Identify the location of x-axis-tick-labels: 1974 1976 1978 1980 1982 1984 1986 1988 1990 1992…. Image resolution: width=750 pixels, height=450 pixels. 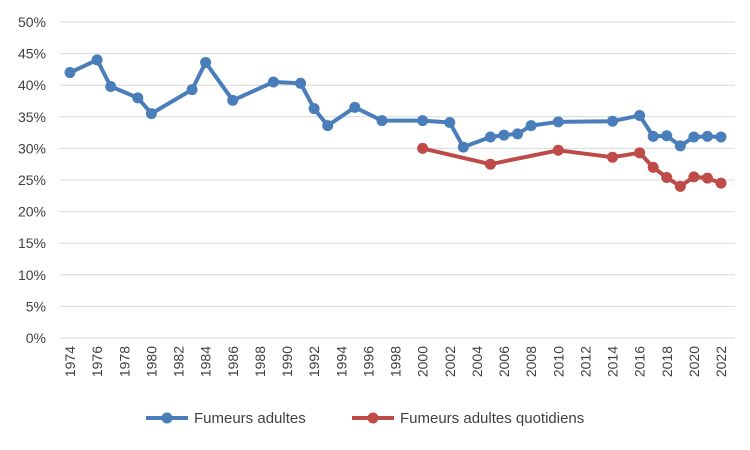
(395, 361).